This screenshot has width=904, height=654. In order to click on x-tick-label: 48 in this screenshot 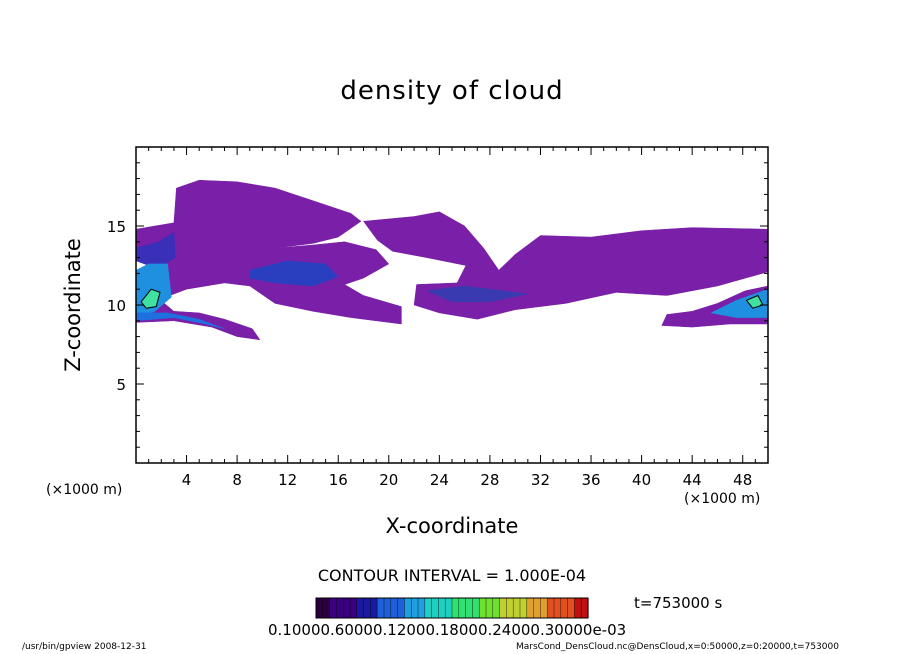, I will do `click(742, 480)`.